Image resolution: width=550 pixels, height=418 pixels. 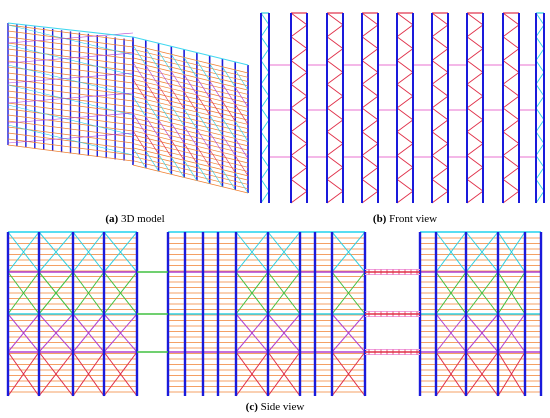 I want to click on caption-text-b: Front view, so click(x=413, y=219).